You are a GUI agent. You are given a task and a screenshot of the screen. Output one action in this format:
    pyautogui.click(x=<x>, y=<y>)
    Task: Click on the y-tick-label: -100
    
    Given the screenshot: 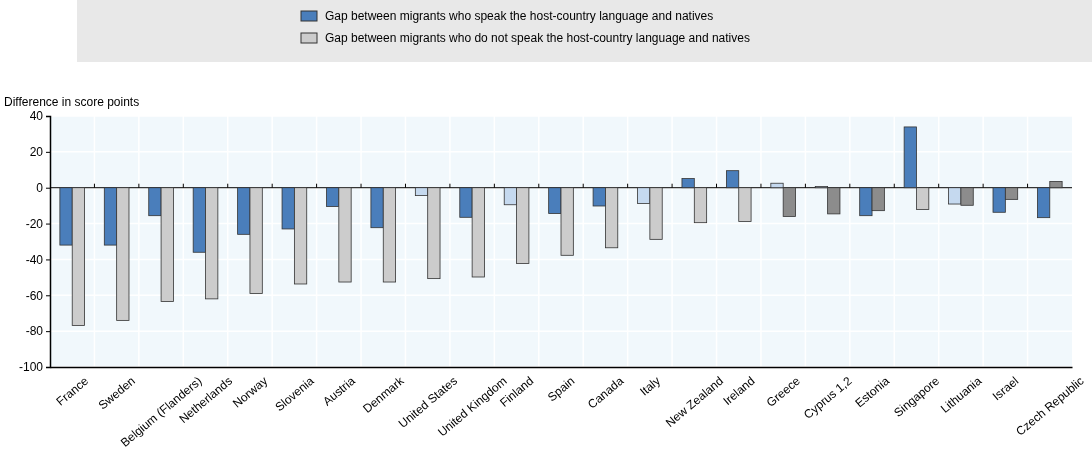 What is the action you would take?
    pyautogui.click(x=31, y=367)
    